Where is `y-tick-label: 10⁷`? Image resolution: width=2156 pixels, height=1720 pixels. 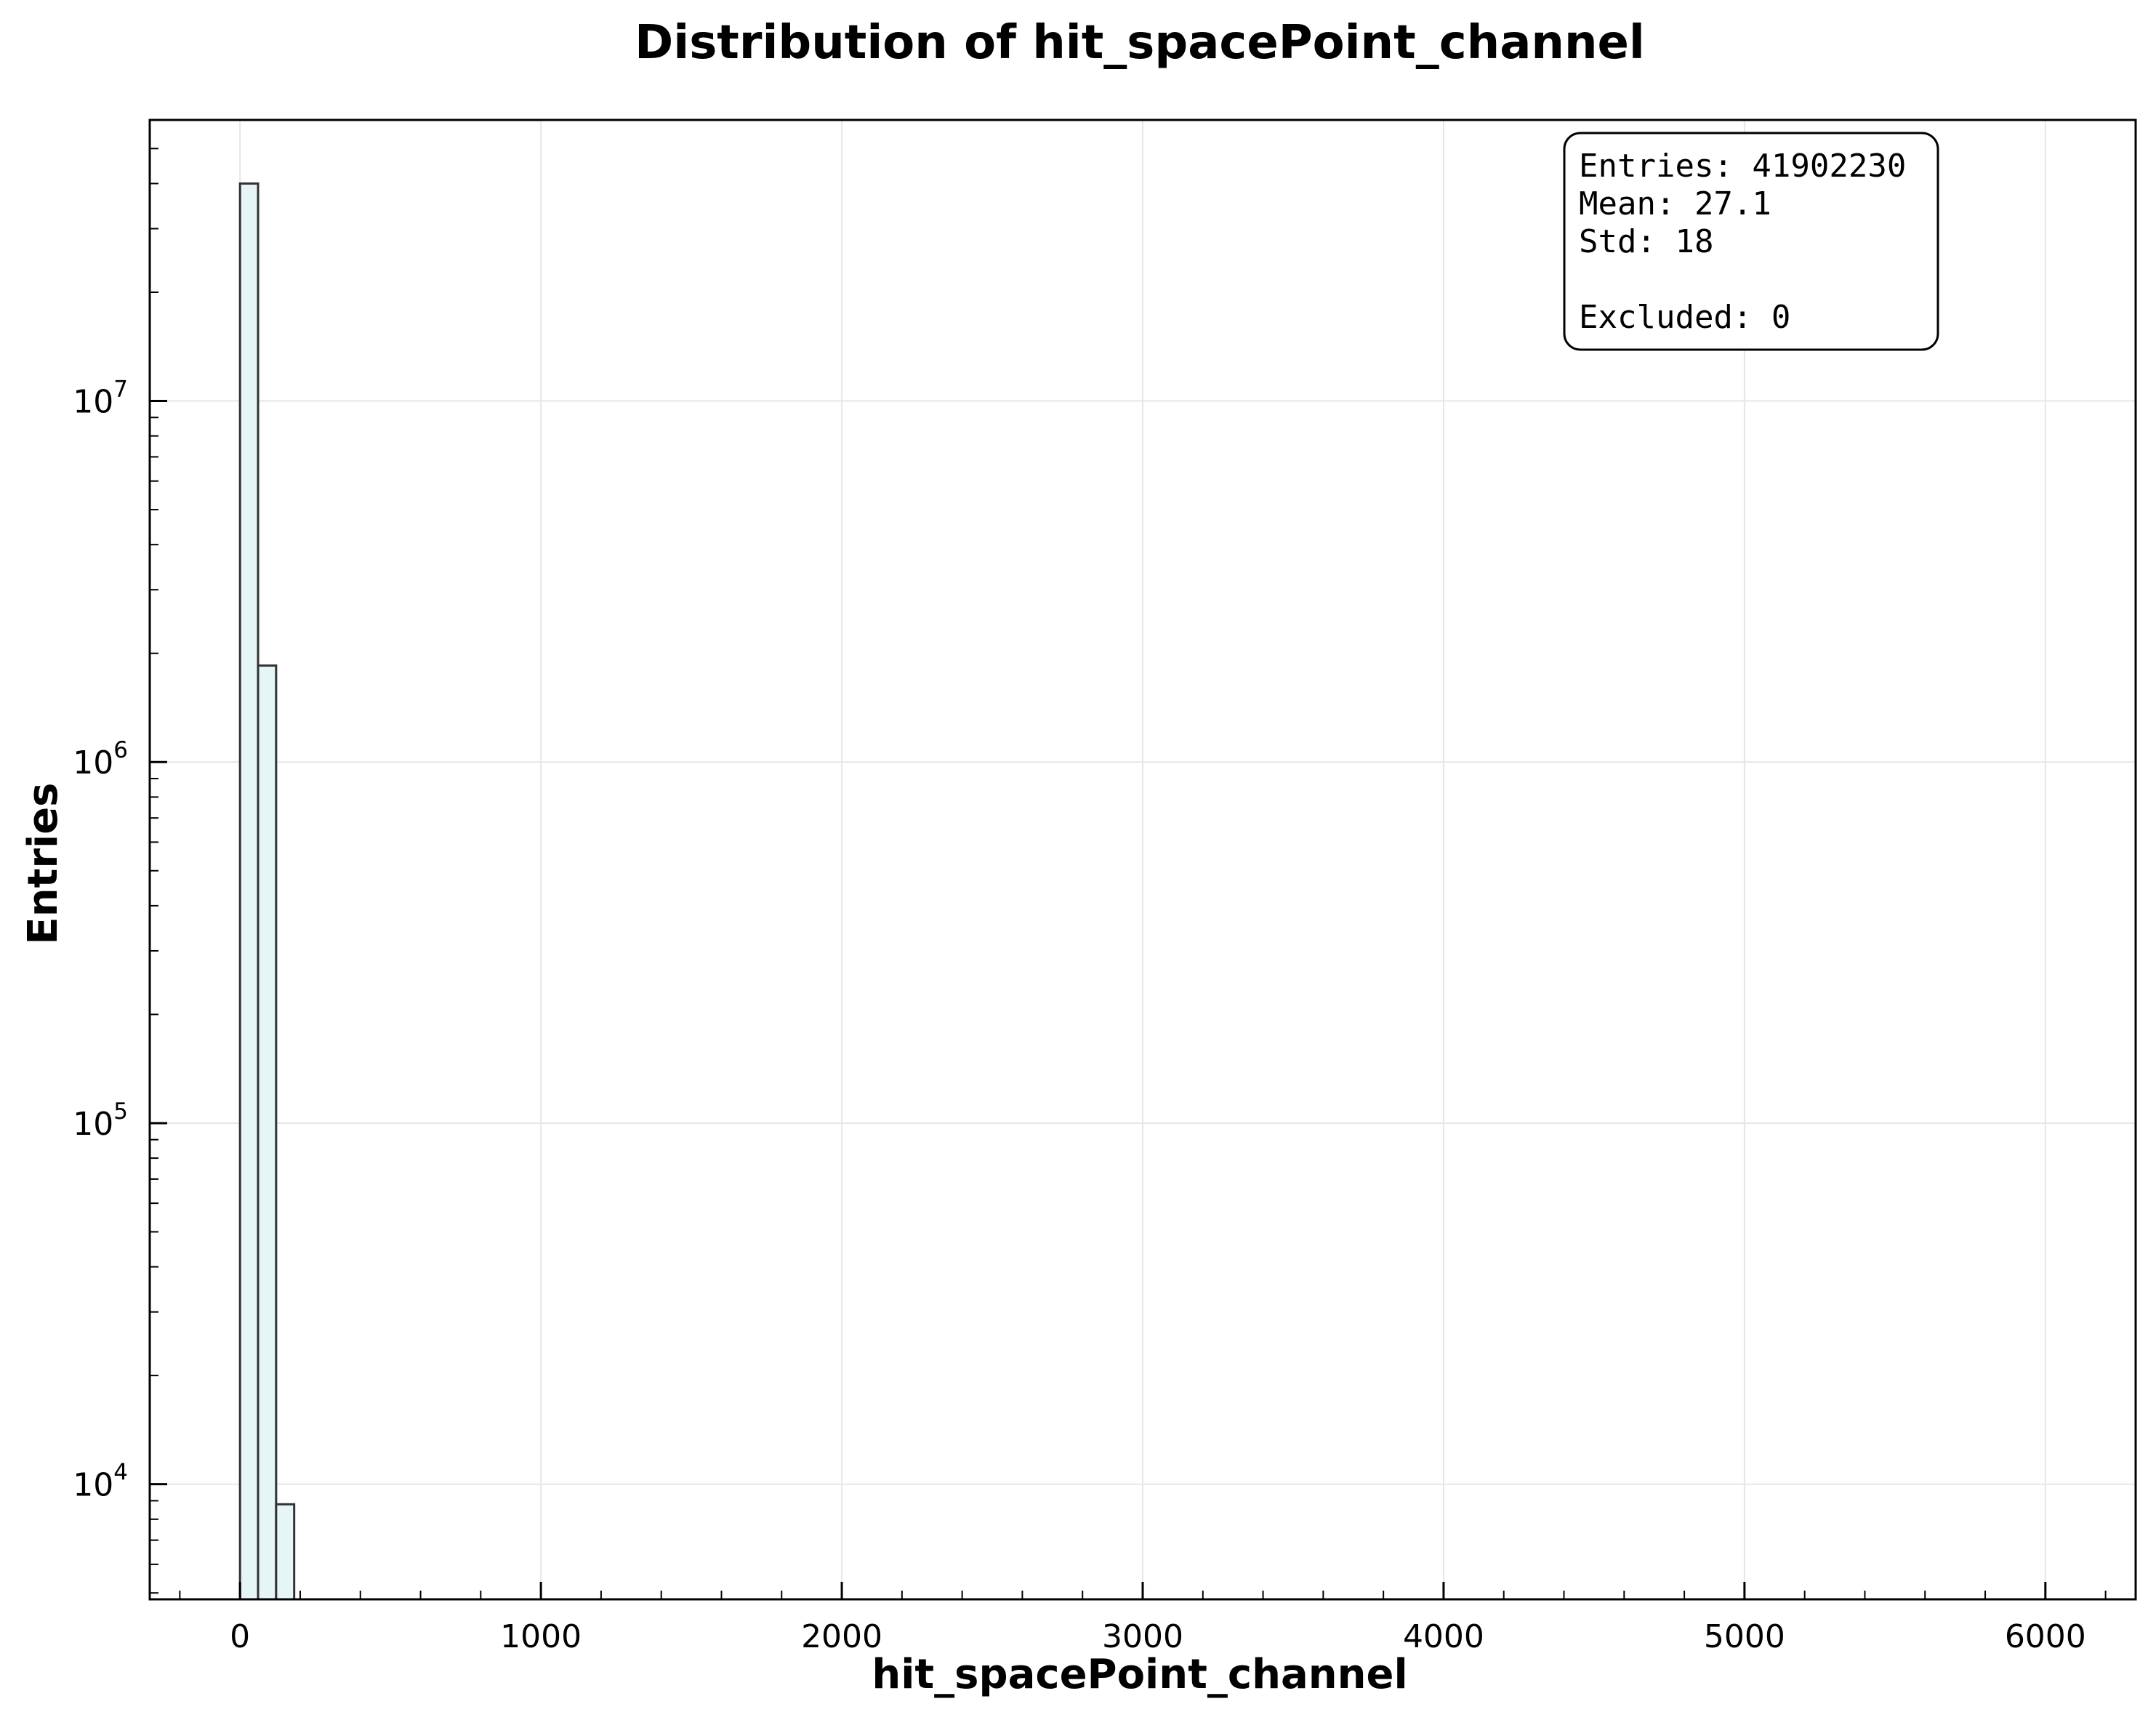
y-tick-label: 10⁷ is located at coordinates (100, 399).